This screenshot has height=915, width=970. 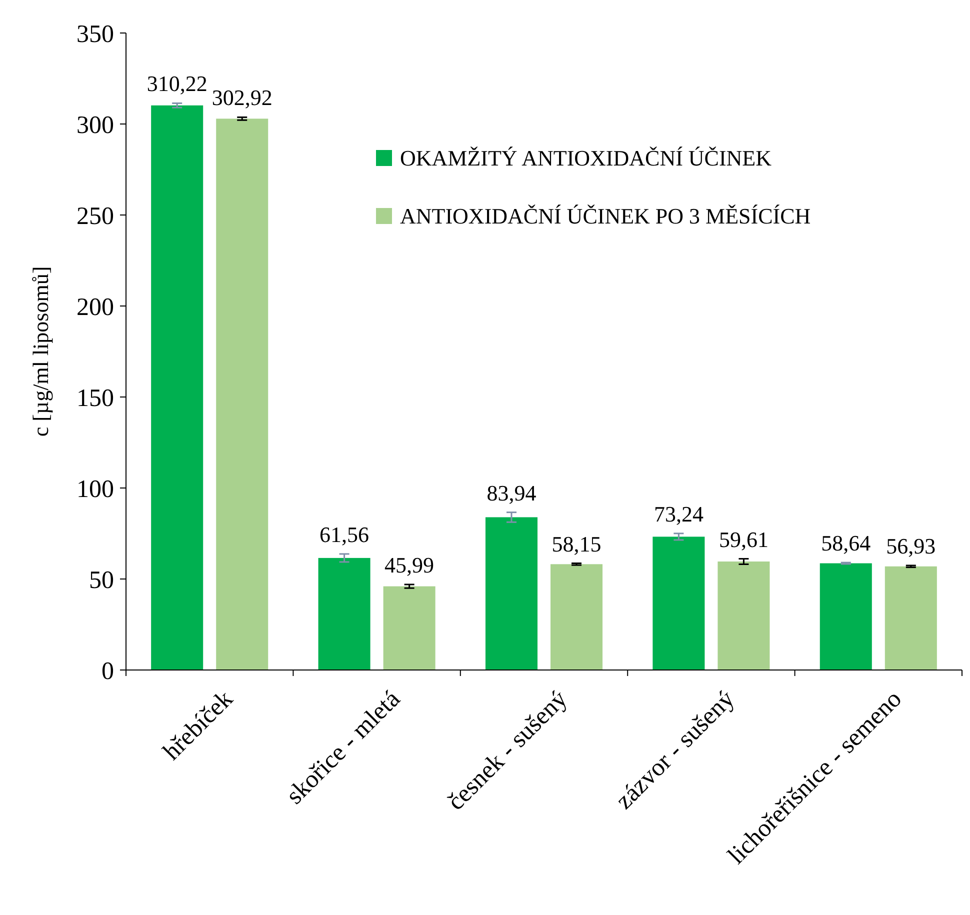 What do you see at coordinates (586, 158) in the screenshot?
I see `legend-label: OKAMŽITÝ ANTIOXIDAČNÍ ÚČINEK` at bounding box center [586, 158].